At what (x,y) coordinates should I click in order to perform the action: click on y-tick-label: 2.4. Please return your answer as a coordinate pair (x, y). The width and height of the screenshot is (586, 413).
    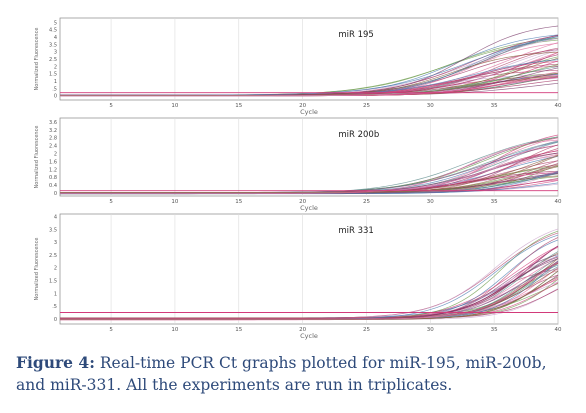
    Looking at the image, I should click on (53, 147).